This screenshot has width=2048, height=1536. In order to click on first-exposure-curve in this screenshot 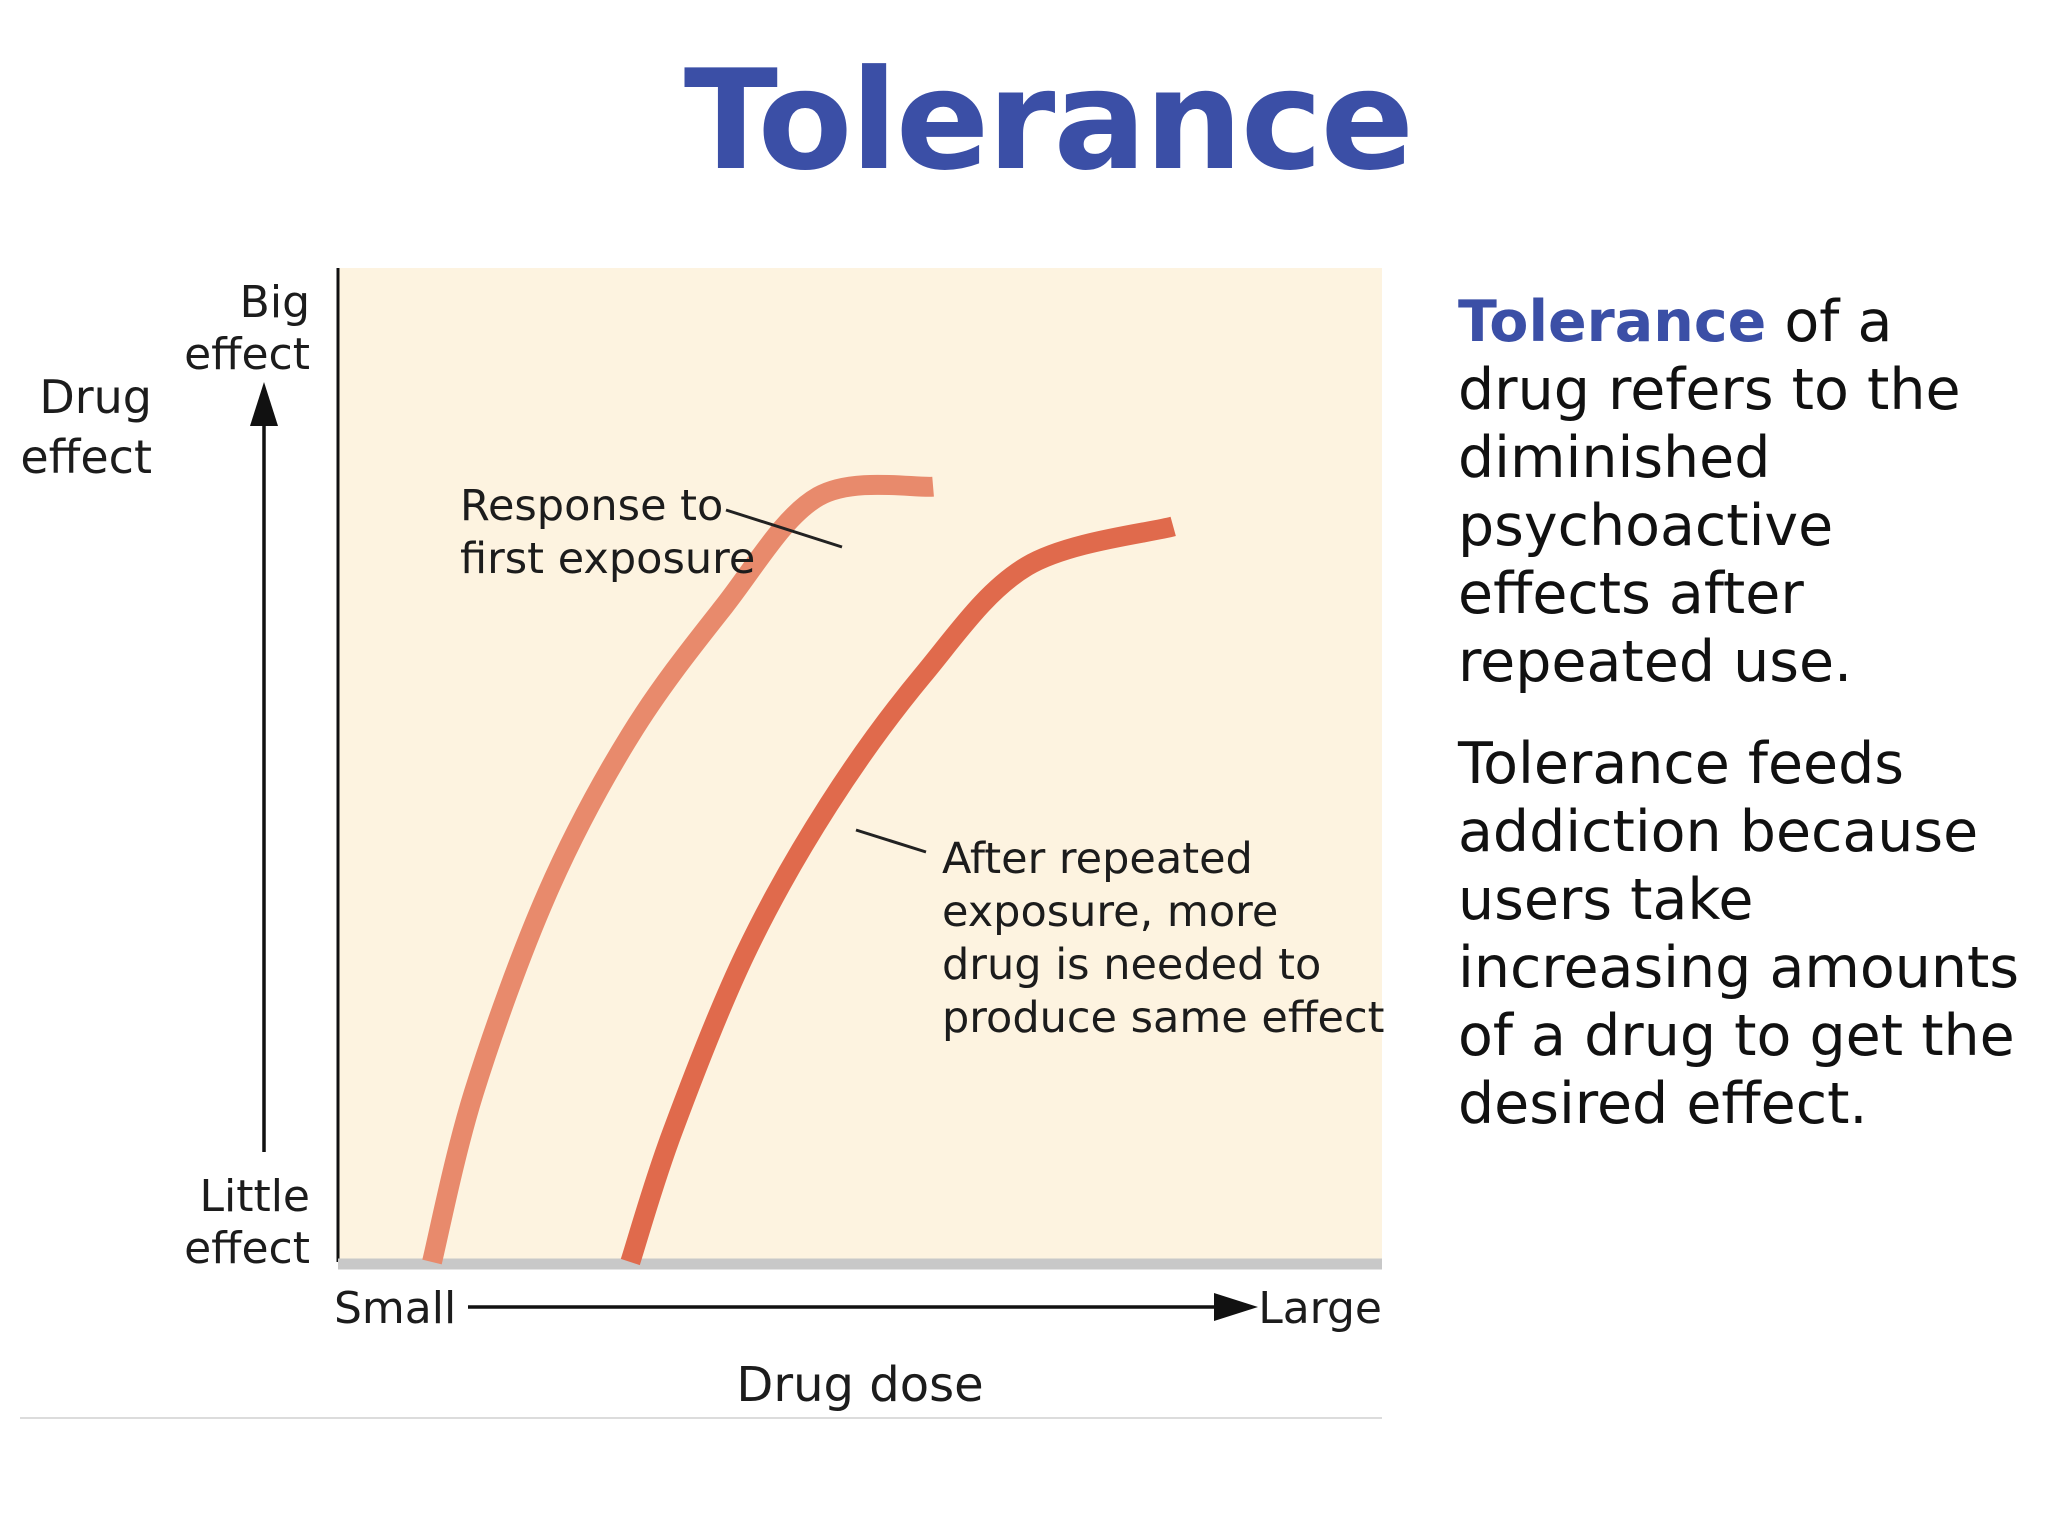, I will do `click(678, 869)`.